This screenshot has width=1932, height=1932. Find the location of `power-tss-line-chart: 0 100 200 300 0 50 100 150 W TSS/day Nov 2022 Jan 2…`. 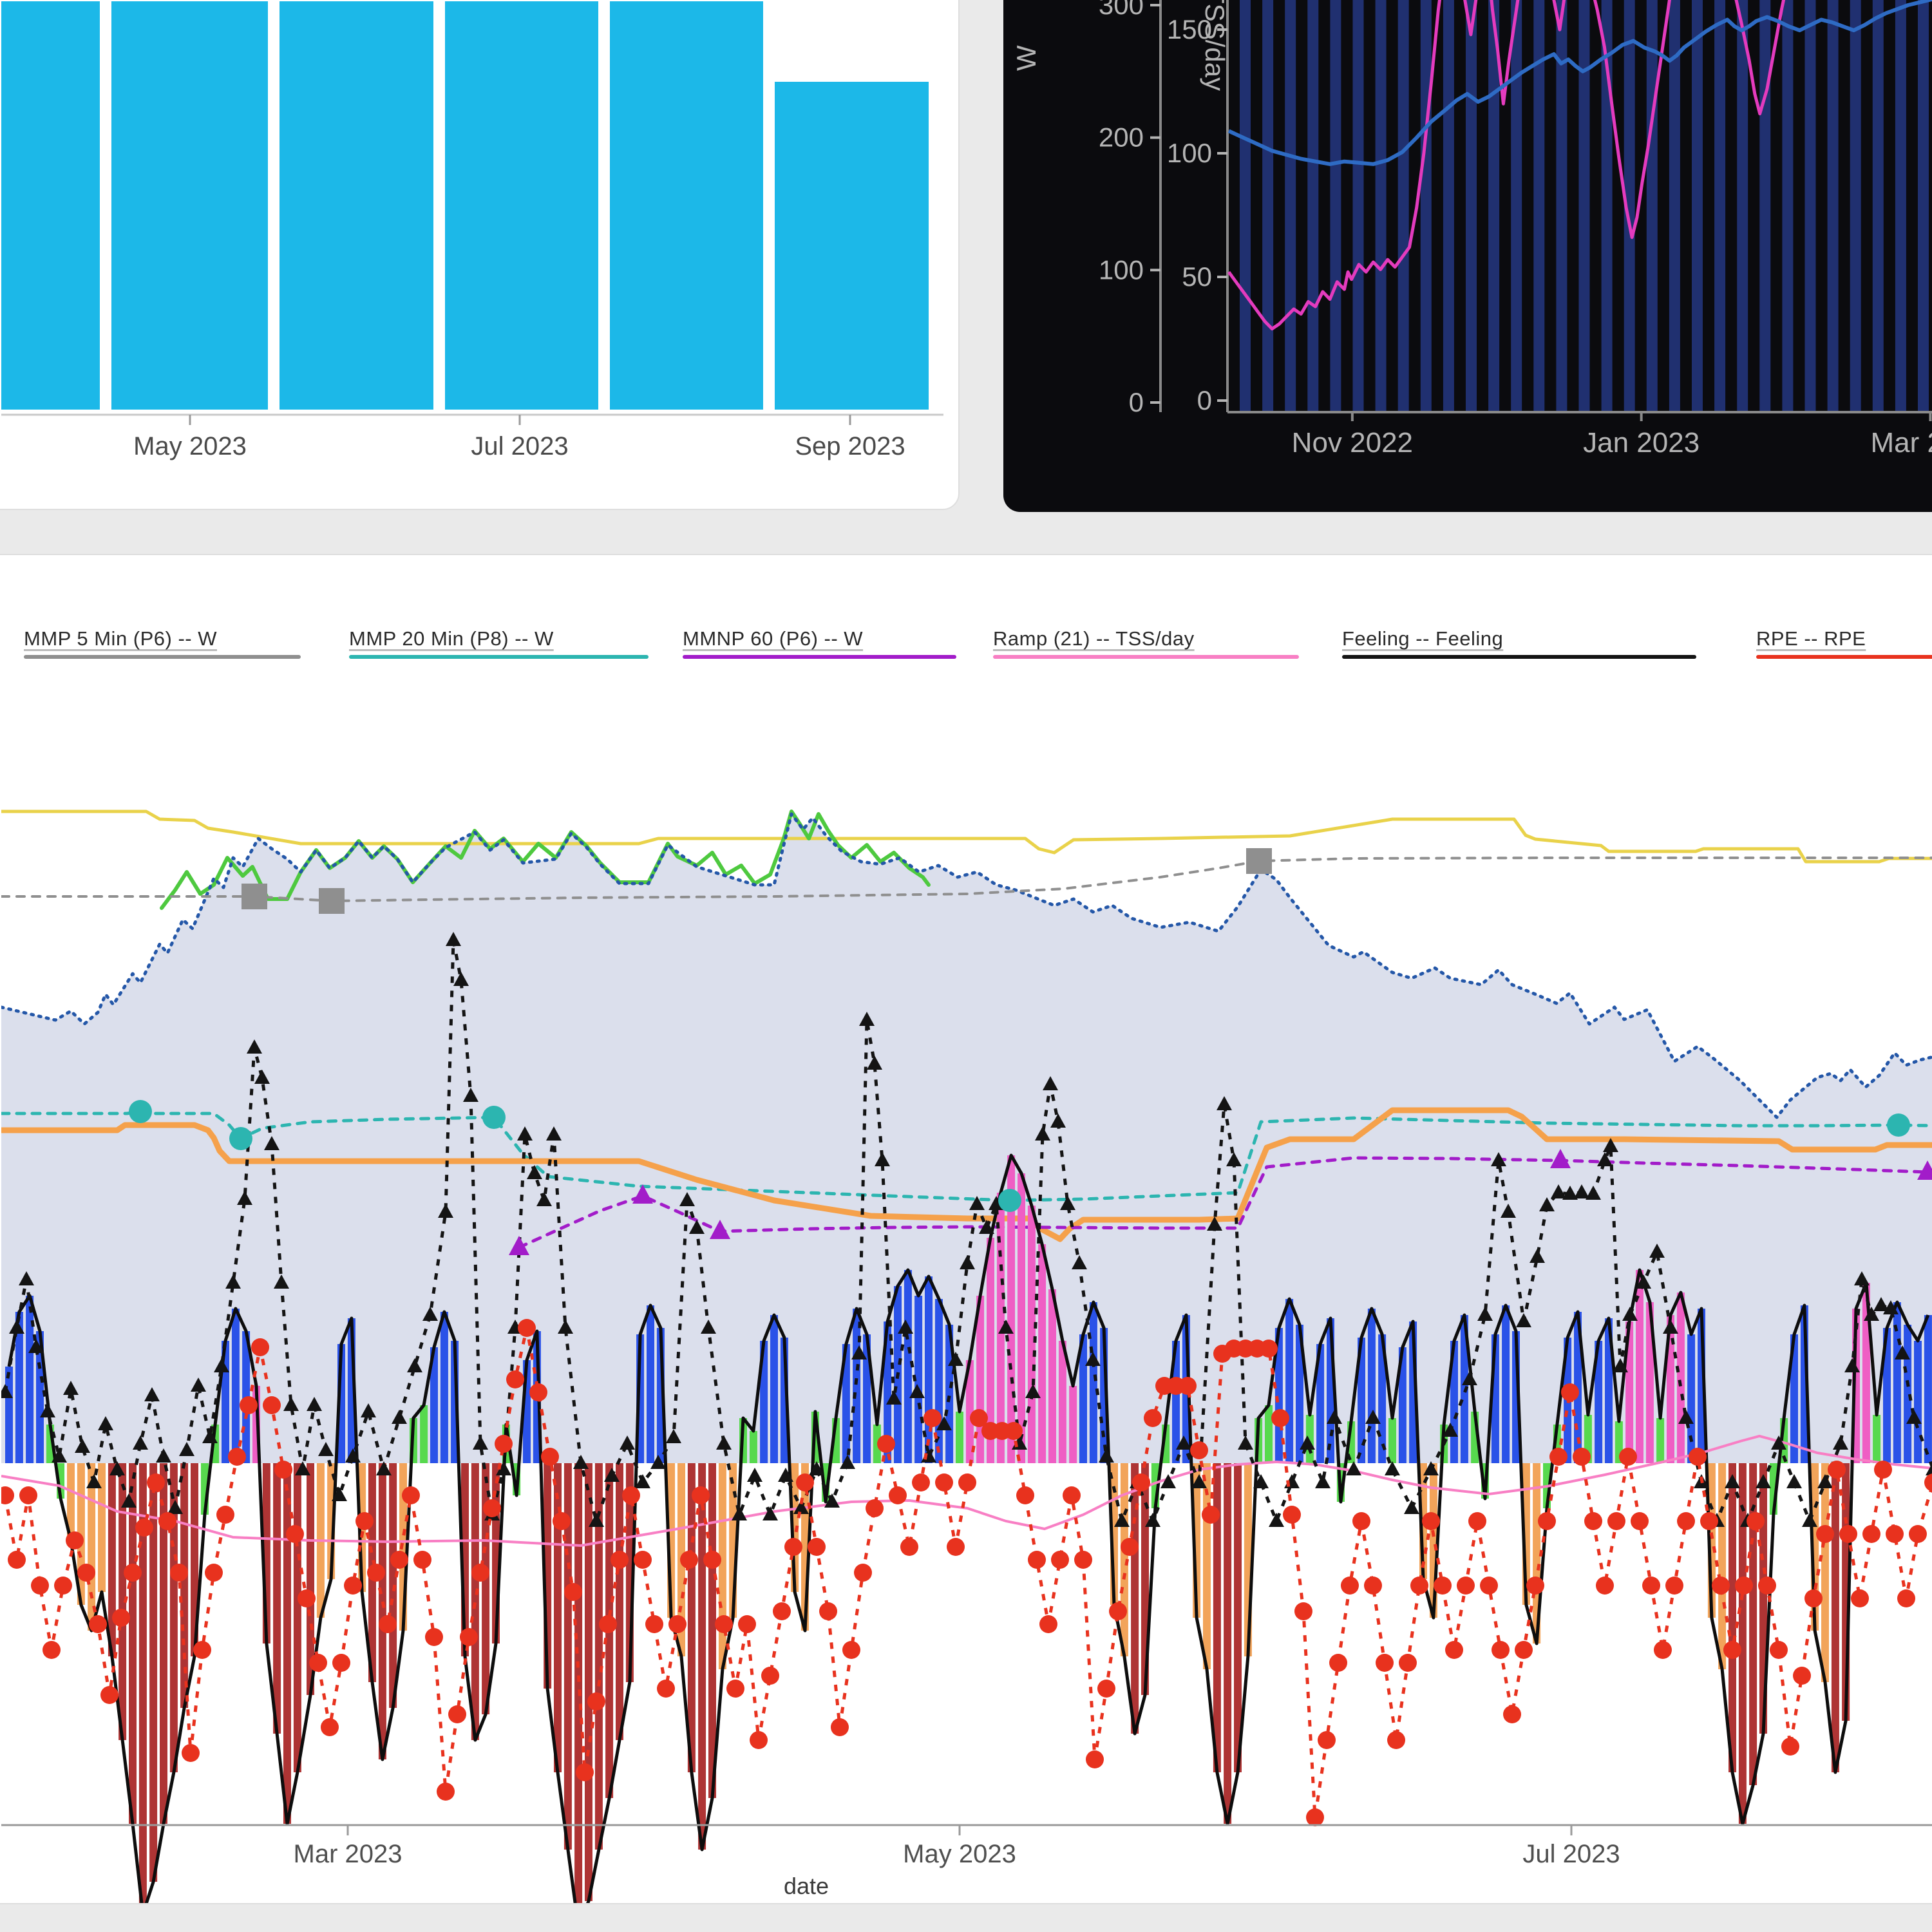

power-tss-line-chart: 0 100 200 300 0 50 100 150 W TSS/day Nov 2022 Jan 2… is located at coordinates (1467, 256).